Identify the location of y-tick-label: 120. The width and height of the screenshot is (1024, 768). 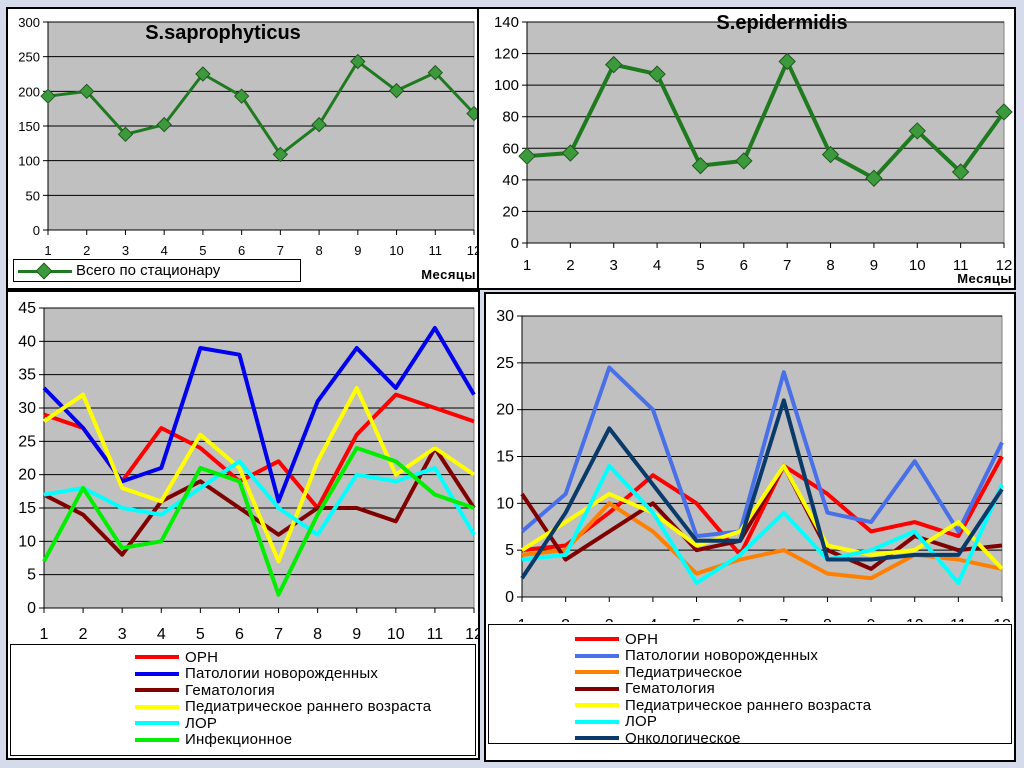
(506, 54).